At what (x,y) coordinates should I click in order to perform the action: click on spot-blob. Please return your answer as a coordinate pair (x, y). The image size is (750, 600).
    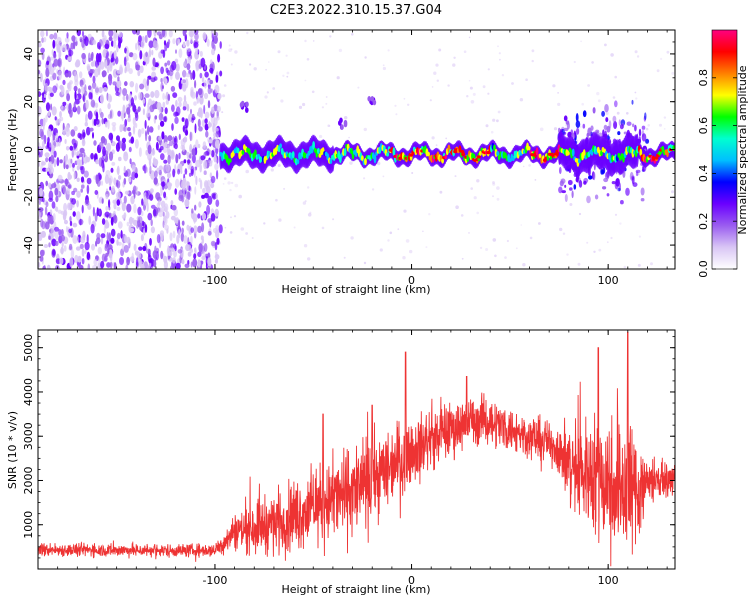
    Looking at the image, I should click on (372, 99).